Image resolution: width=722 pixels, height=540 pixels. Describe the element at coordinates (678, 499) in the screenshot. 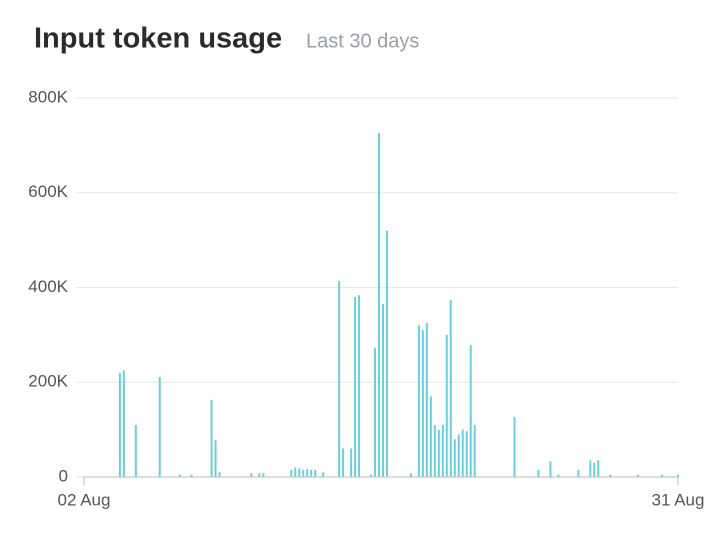

I see `x-tick-label: 31 Aug` at that location.